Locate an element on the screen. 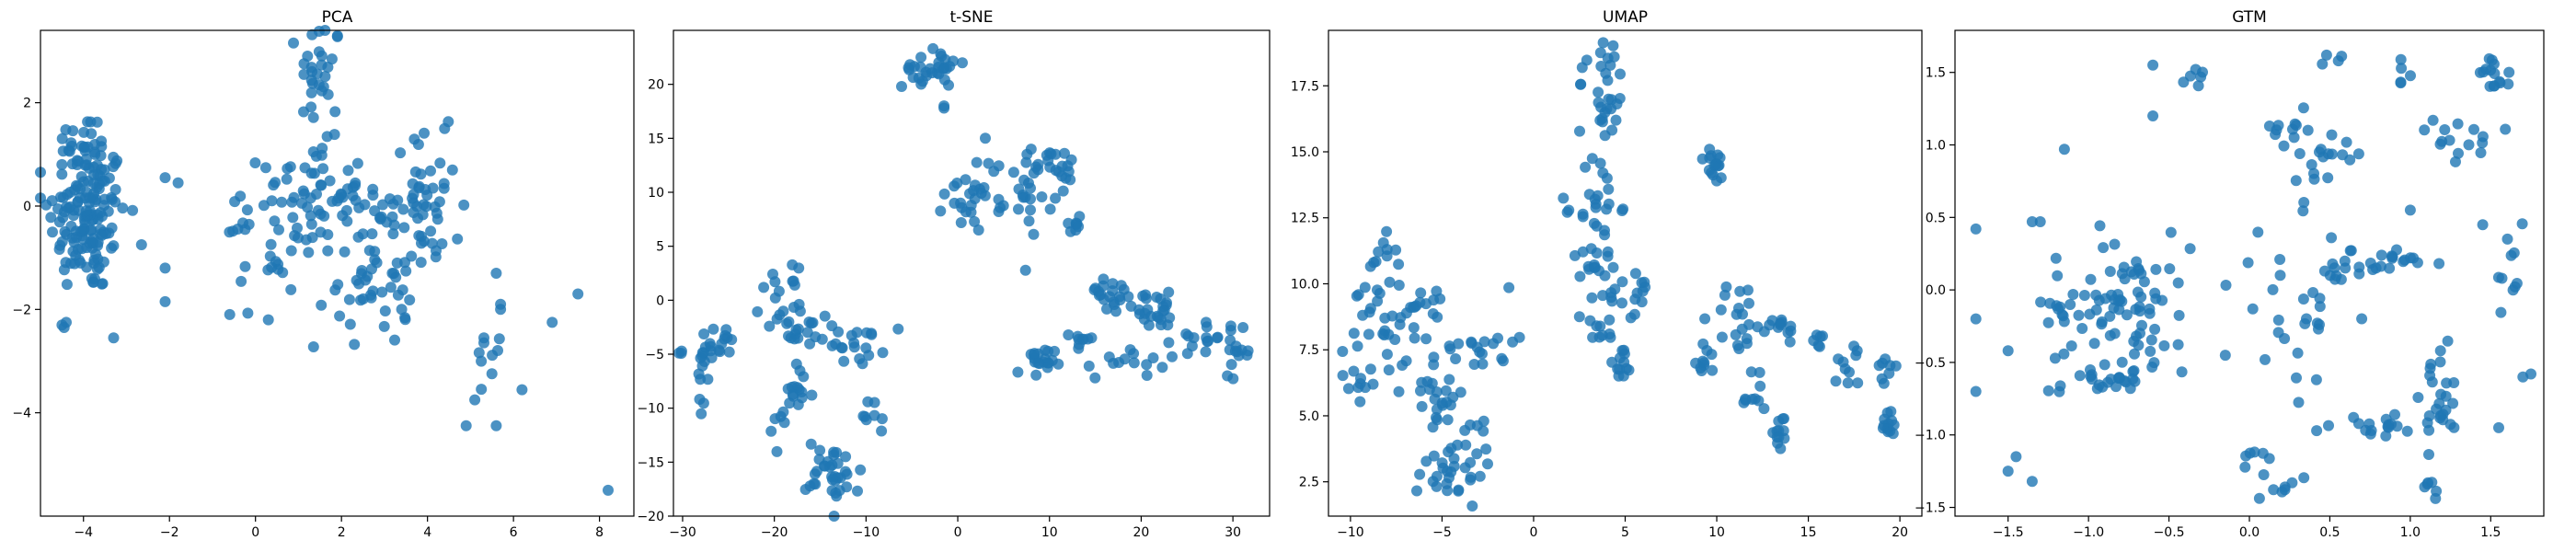  x-tick-label: −1.5 is located at coordinates (2008, 532).